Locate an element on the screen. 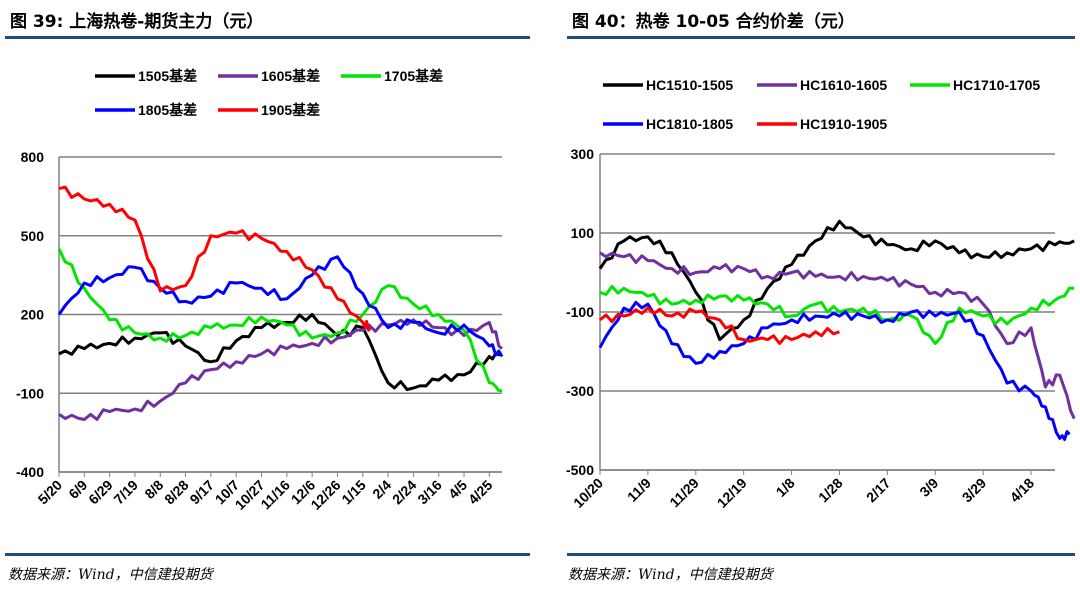 Image resolution: width=1080 pixels, height=589 pixels. left-source-note: 数据来源：Wind，中信建投期货 is located at coordinates (110, 575).